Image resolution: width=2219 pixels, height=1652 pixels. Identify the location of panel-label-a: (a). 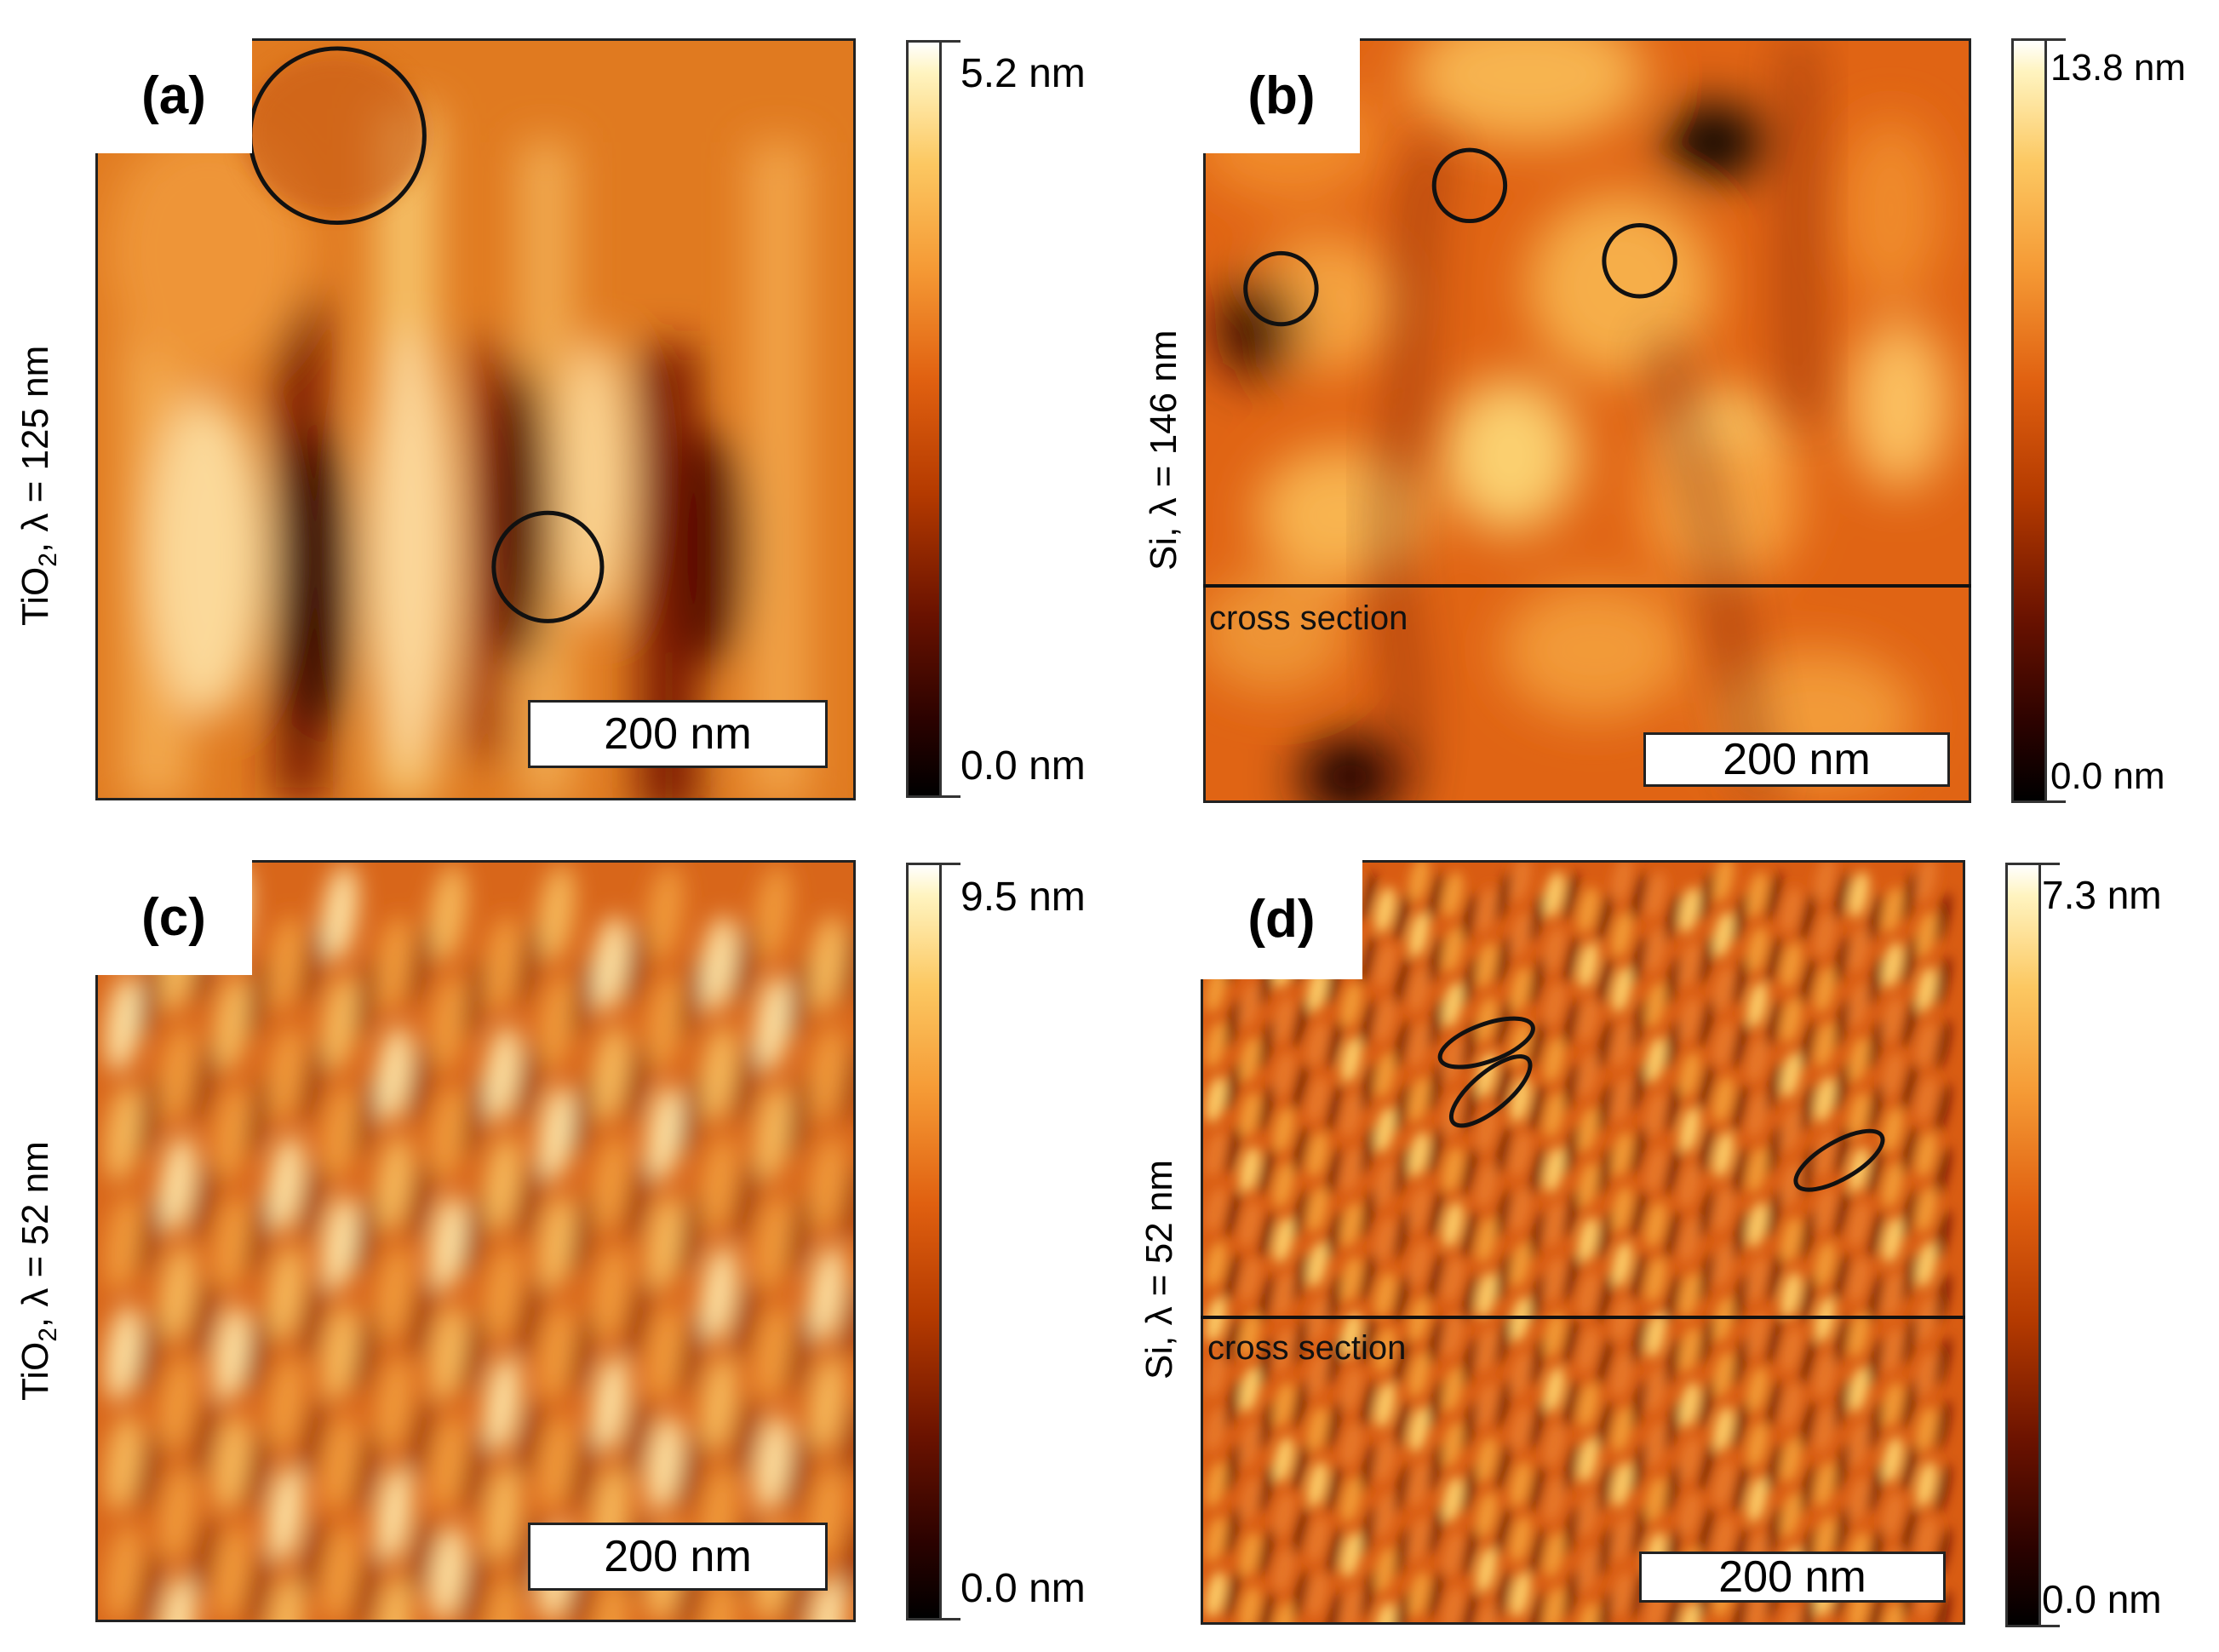
(173, 95).